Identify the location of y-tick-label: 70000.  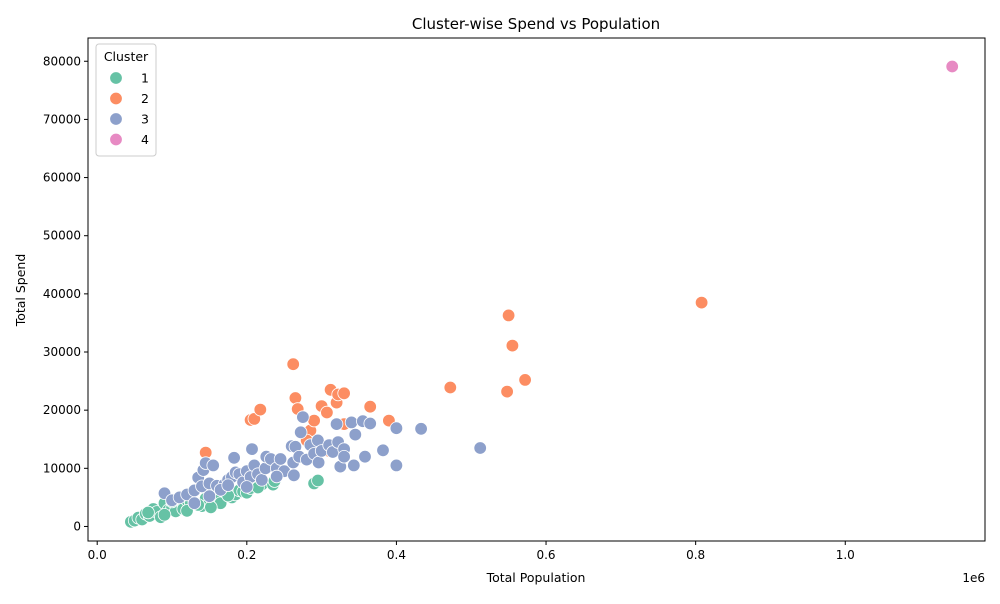
(62, 119).